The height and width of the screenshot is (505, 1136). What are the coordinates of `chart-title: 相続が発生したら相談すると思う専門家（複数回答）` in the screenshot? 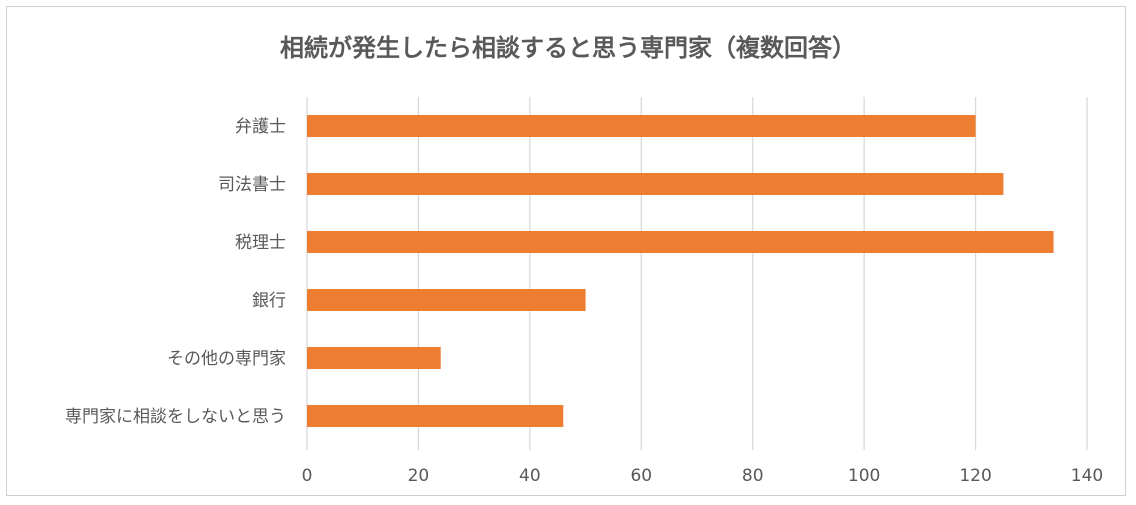 It's located at (568, 48).